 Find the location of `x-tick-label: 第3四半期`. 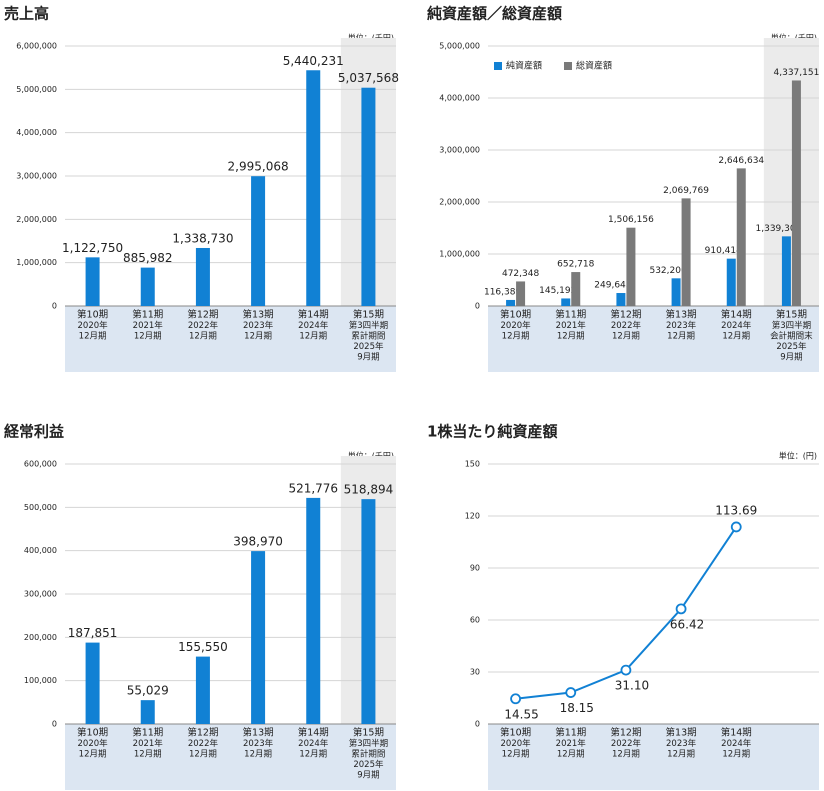

x-tick-label: 第3四半期 is located at coordinates (368, 325).